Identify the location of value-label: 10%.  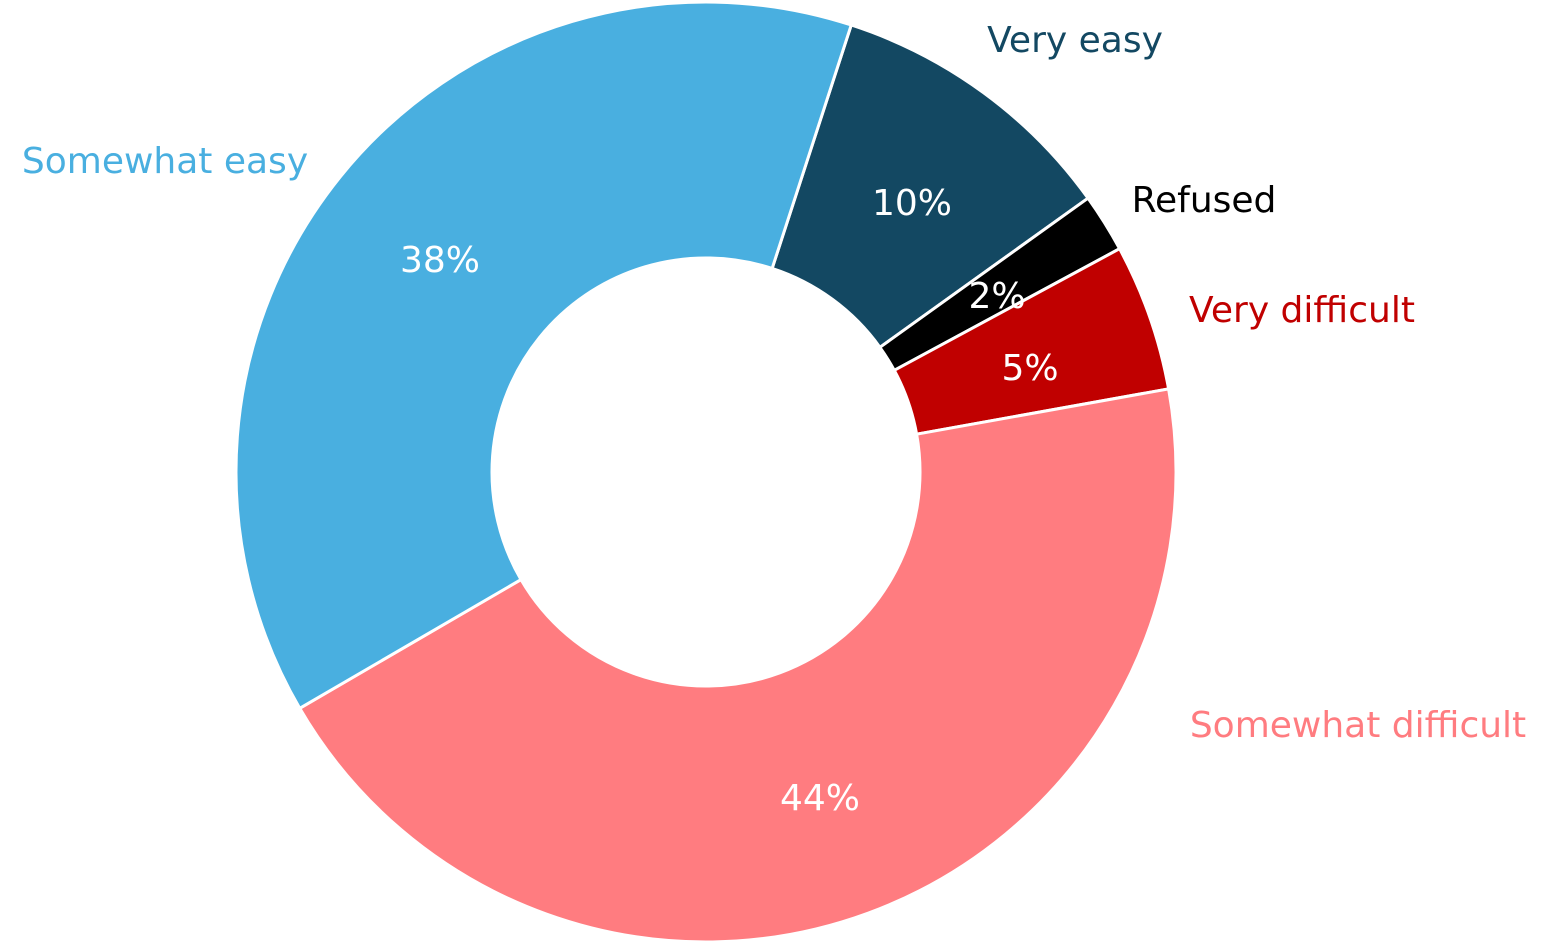
(912, 203).